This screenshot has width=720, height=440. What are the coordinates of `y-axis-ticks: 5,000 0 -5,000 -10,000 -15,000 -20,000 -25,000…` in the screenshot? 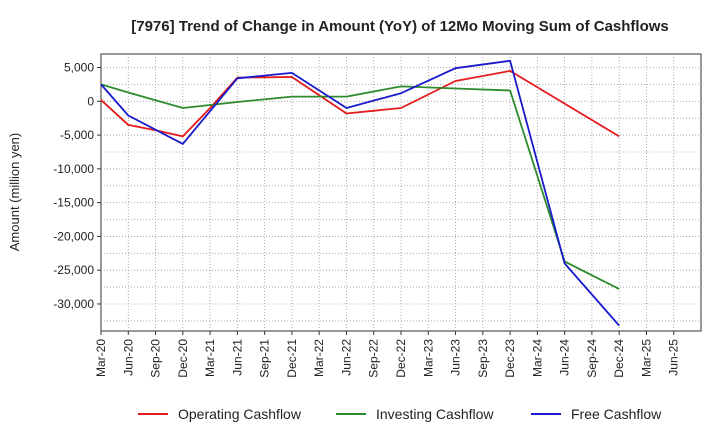 It's located at (77, 186).